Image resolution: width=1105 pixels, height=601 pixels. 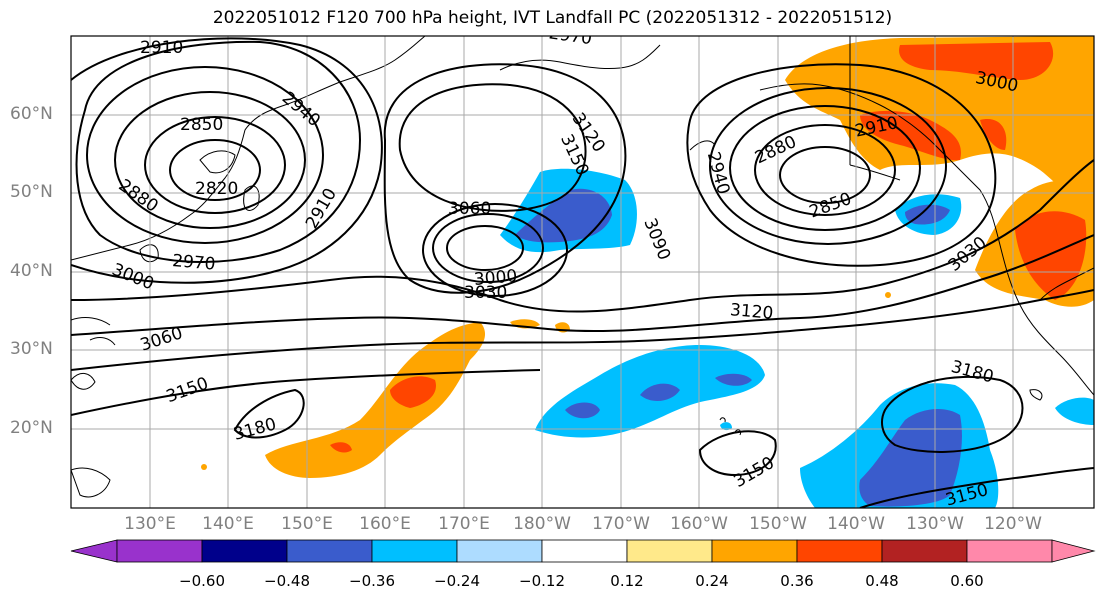 I want to click on longitude-label: 150°W, so click(x=778, y=524).